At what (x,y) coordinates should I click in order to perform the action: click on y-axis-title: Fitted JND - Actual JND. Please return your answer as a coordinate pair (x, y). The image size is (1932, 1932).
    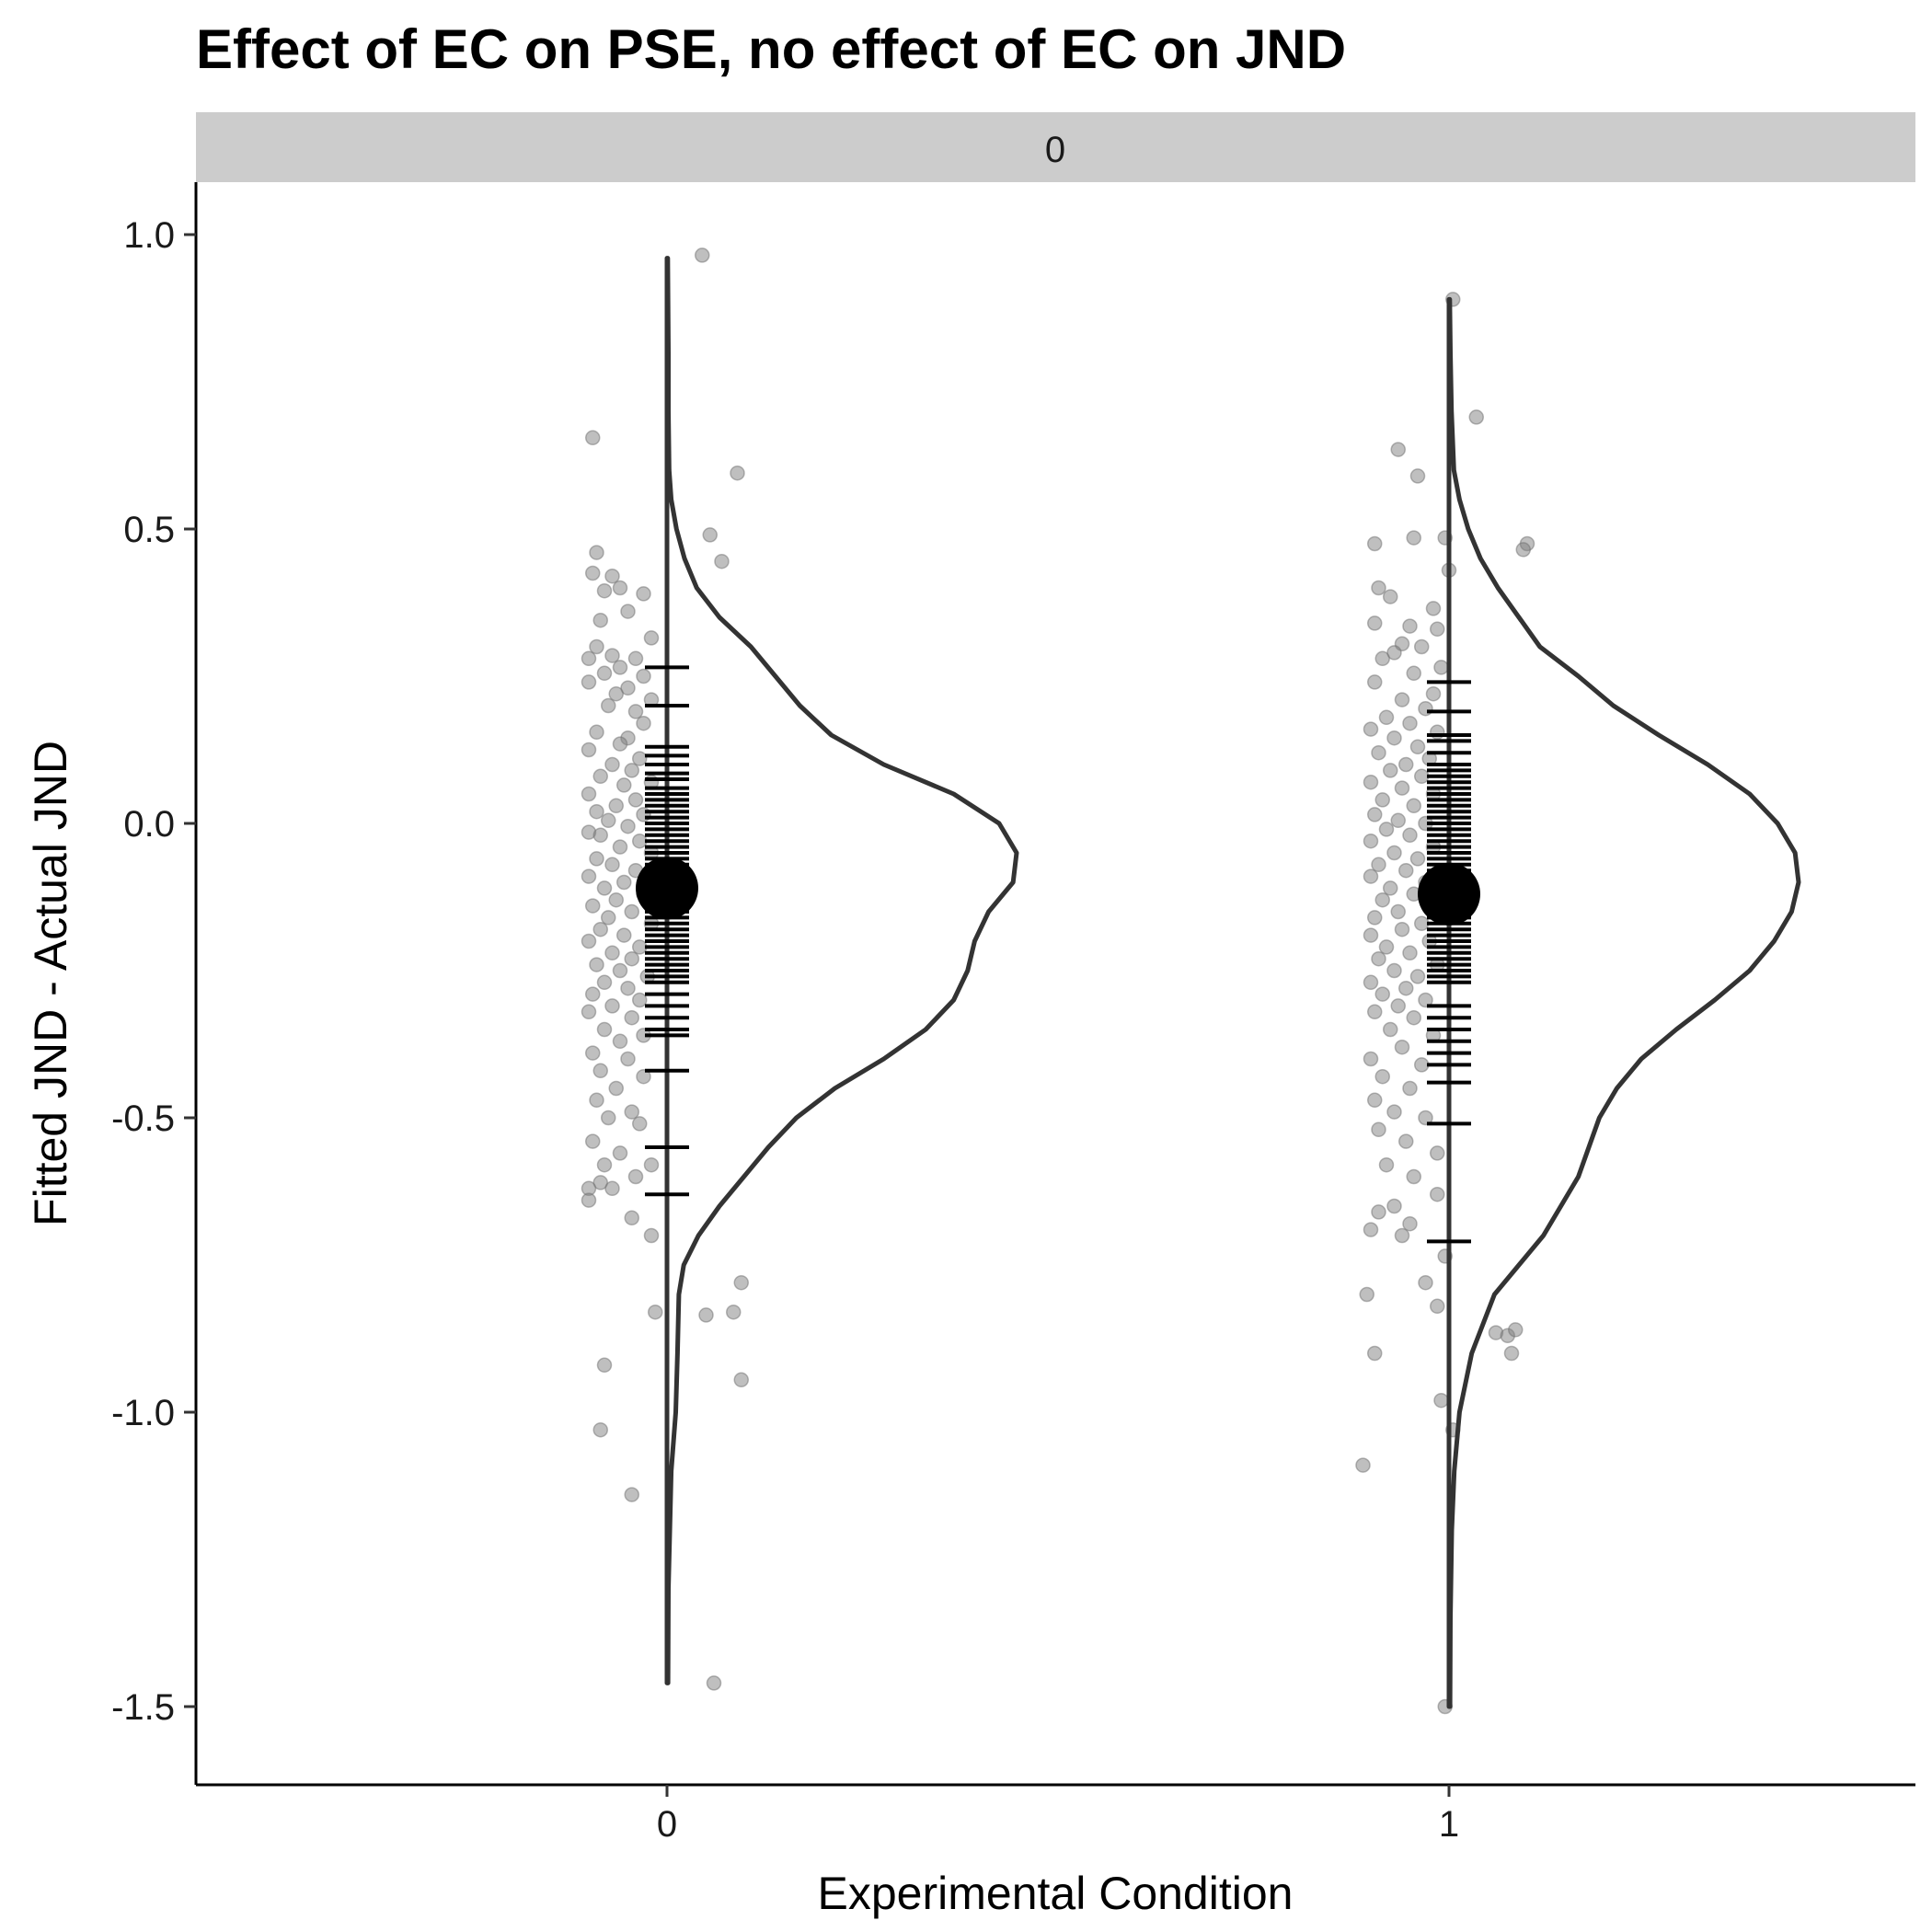
    Looking at the image, I should click on (50, 983).